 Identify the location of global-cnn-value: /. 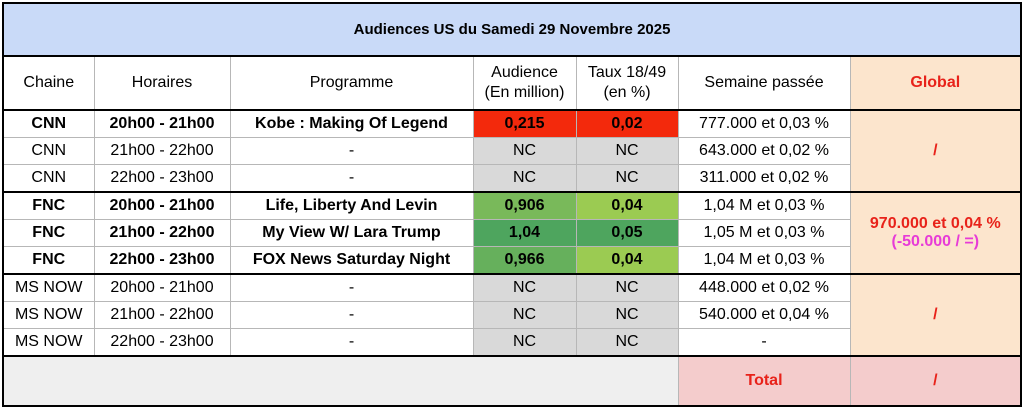
(935, 150).